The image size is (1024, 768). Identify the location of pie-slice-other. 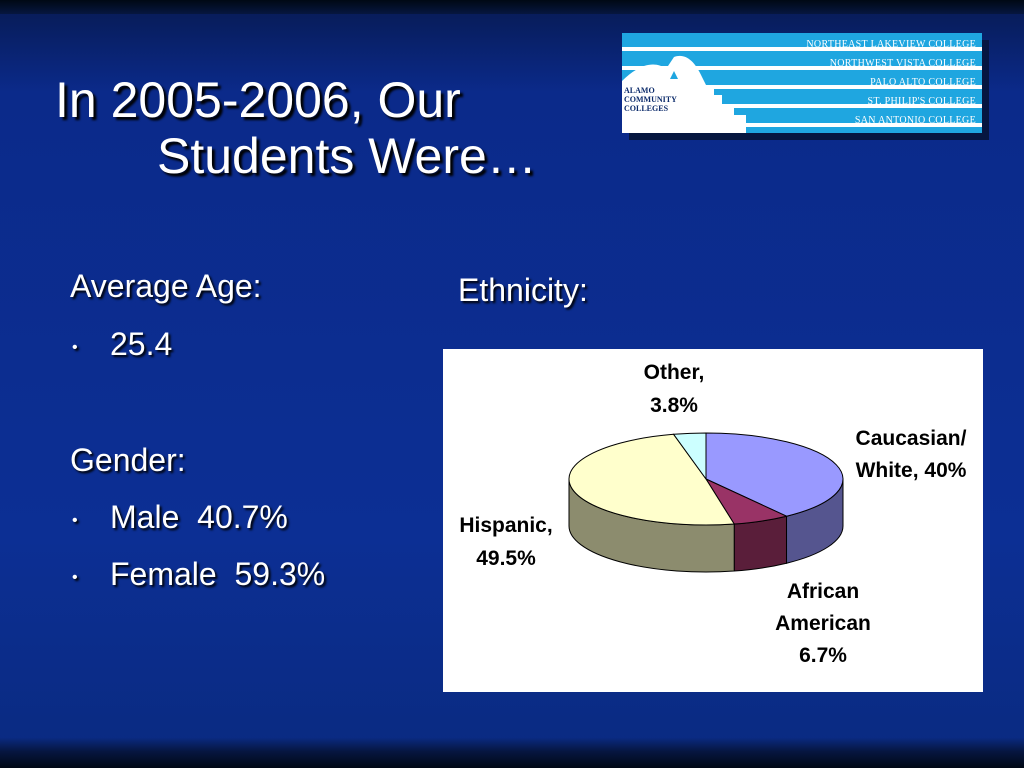
(689, 456).